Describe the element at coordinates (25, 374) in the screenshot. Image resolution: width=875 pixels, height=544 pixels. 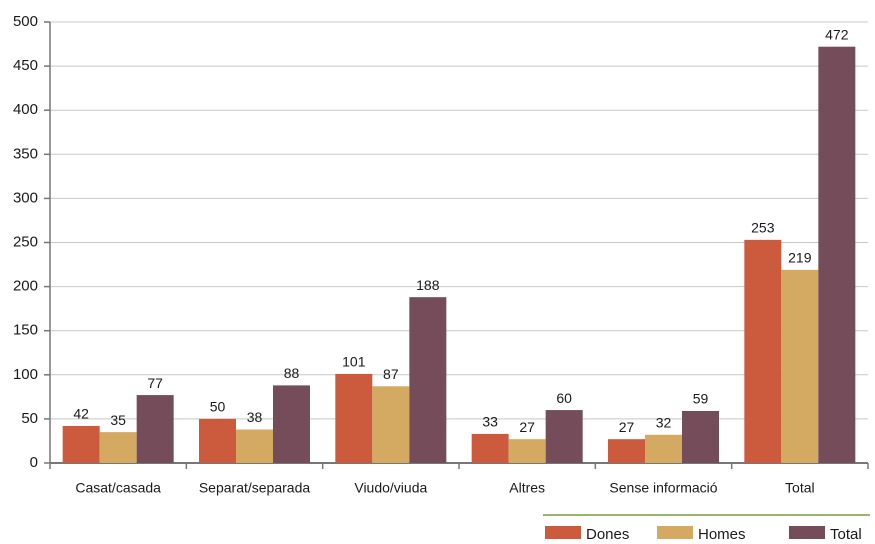
I see `y-tick-label: 100` at that location.